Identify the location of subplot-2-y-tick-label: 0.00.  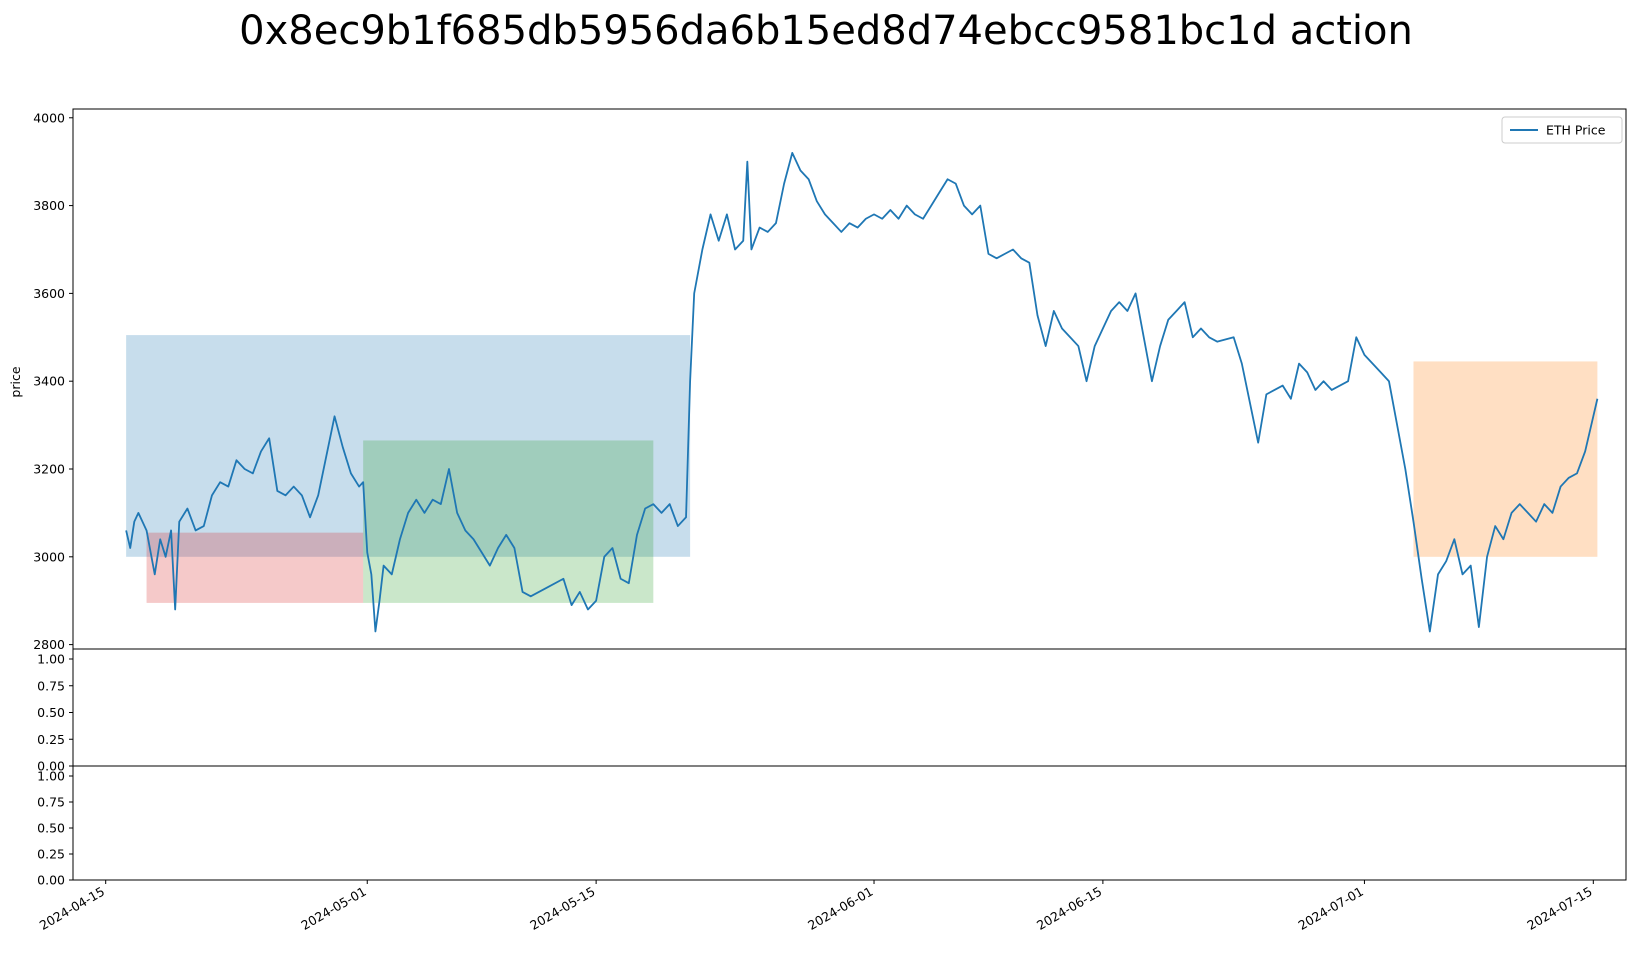
(51, 880).